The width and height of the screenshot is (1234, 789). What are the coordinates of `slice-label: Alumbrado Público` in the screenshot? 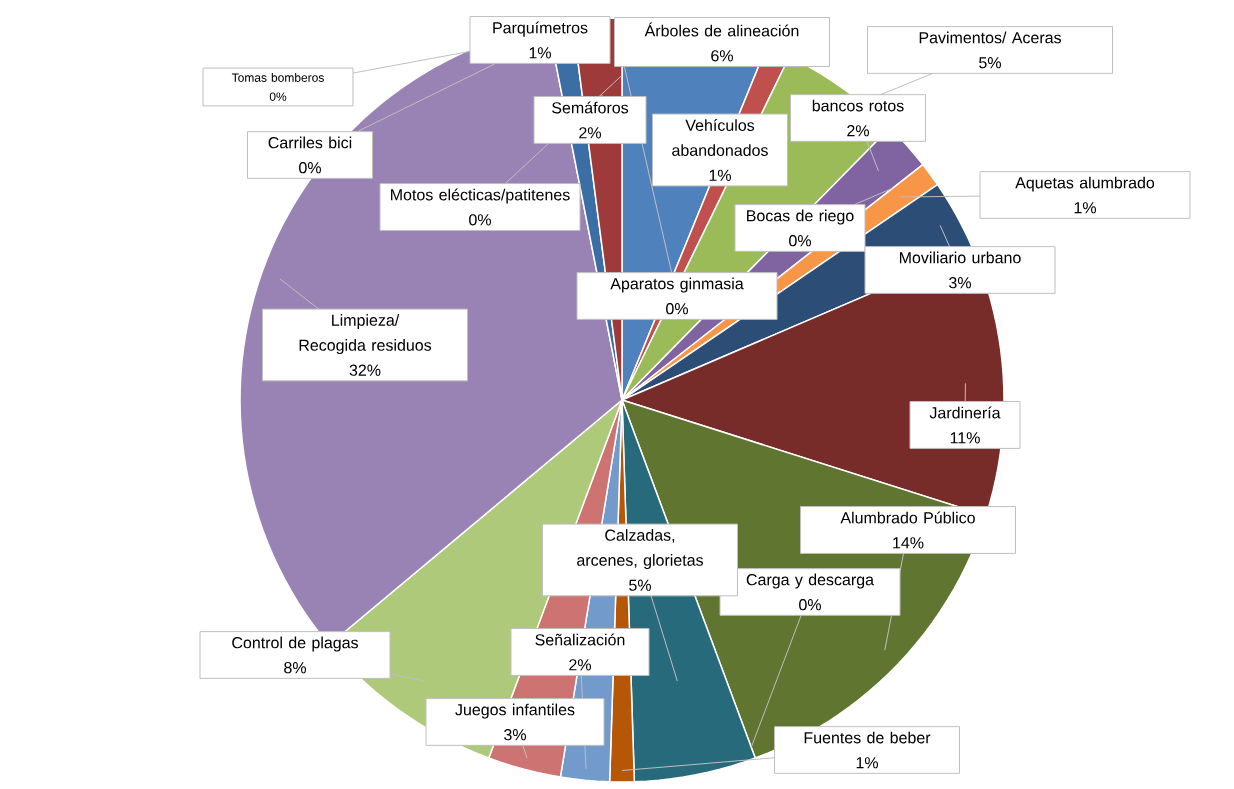 It's located at (907, 517).